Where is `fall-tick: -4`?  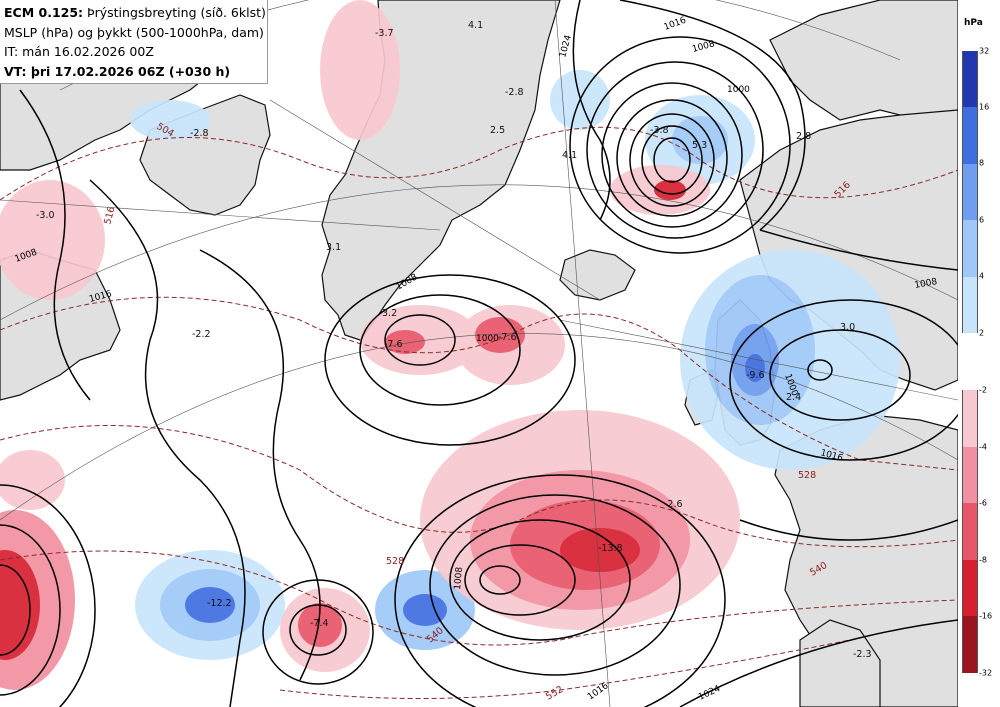
fall-tick: -4 is located at coordinates (983, 447).